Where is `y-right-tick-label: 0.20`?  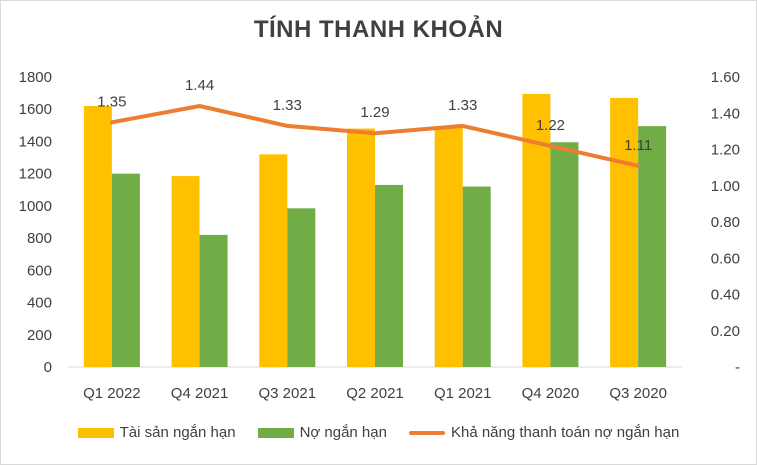
y-right-tick-label: 0.20 is located at coordinates (725, 331).